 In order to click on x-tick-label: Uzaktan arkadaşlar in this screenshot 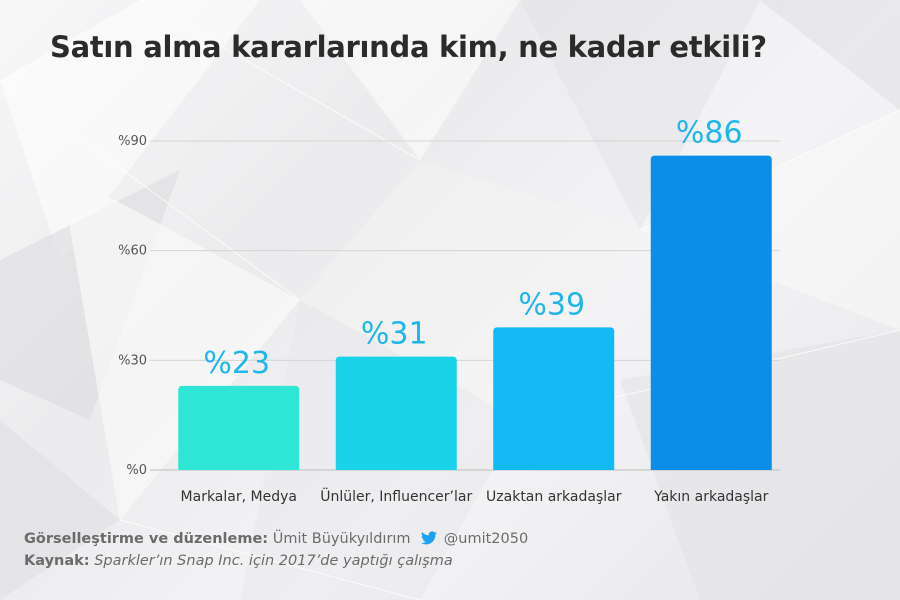, I will do `click(554, 497)`.